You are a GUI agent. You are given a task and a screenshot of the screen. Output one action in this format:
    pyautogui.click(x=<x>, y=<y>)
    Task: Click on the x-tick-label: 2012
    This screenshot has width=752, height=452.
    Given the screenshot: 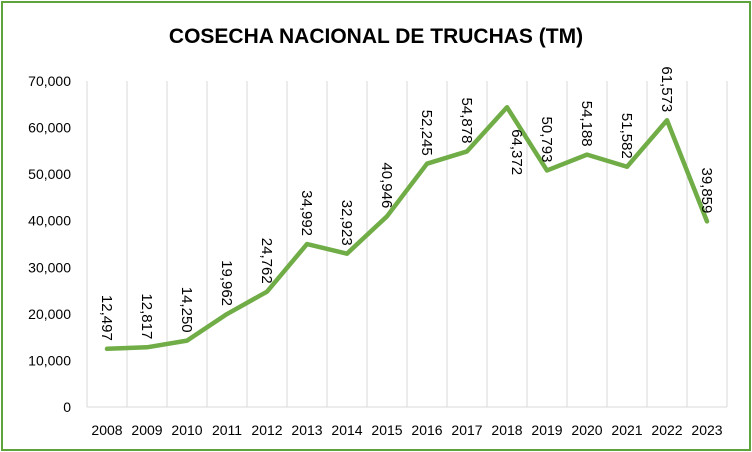 What is the action you would take?
    pyautogui.click(x=266, y=430)
    